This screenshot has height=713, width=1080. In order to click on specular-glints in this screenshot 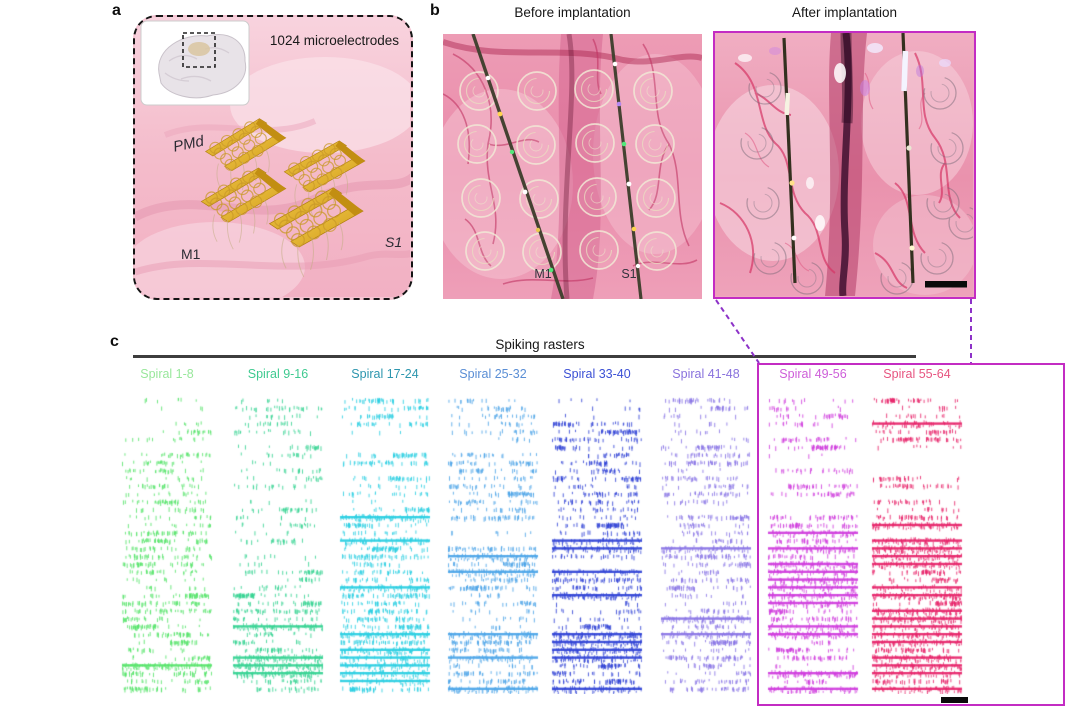, I will do `click(844, 137)`.